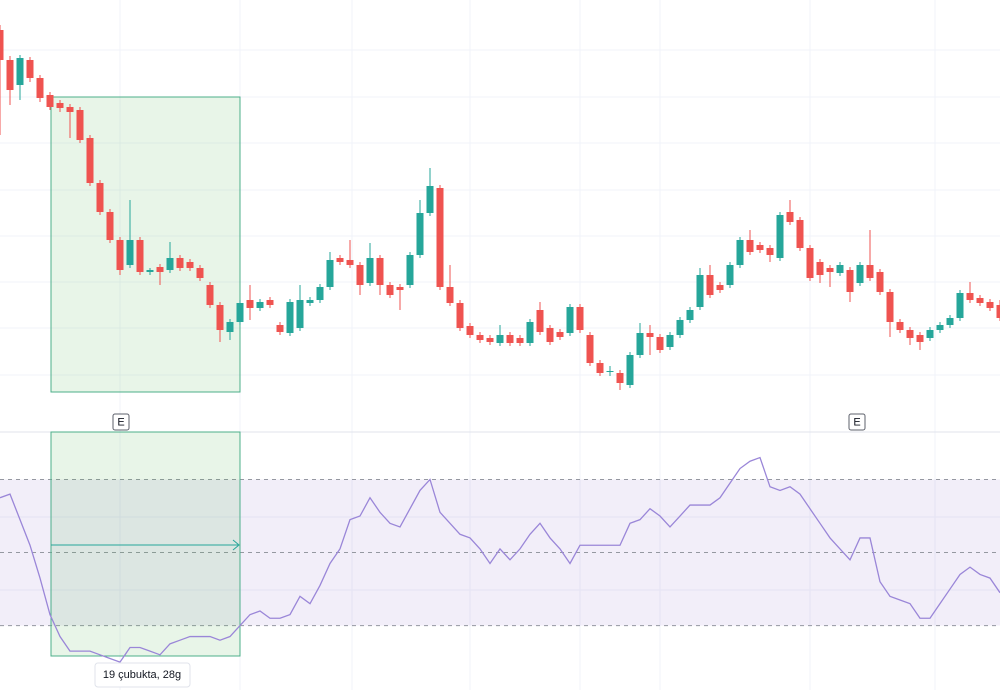 Image resolution: width=1000 pixels, height=690 pixels. I want to click on measure-tooltip, so click(142, 675).